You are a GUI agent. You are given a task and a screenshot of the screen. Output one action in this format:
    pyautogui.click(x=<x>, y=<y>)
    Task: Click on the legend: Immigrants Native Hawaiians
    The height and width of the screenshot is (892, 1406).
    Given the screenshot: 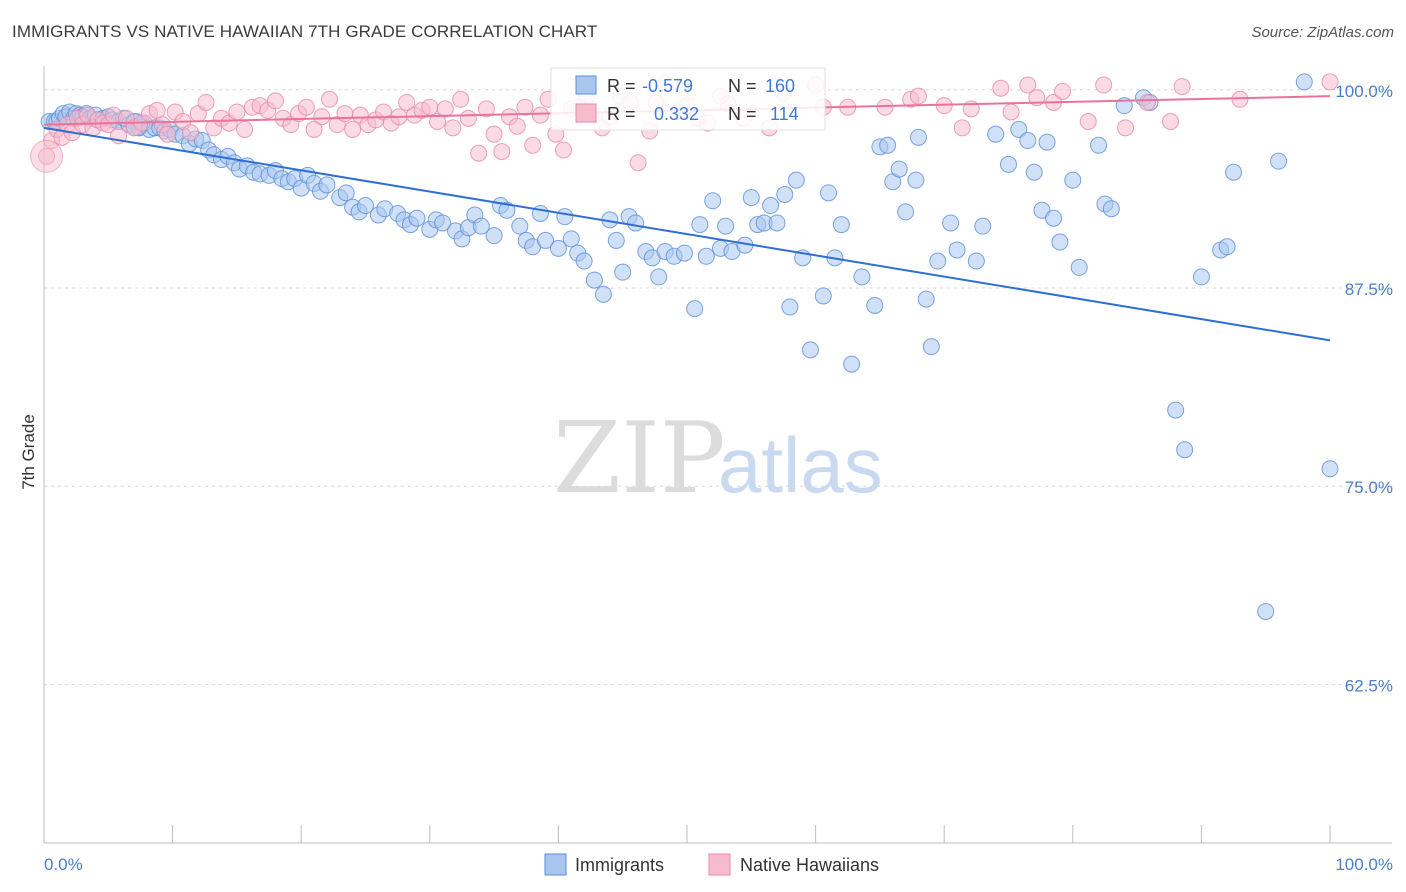 What is the action you would take?
    pyautogui.click(x=711, y=864)
    